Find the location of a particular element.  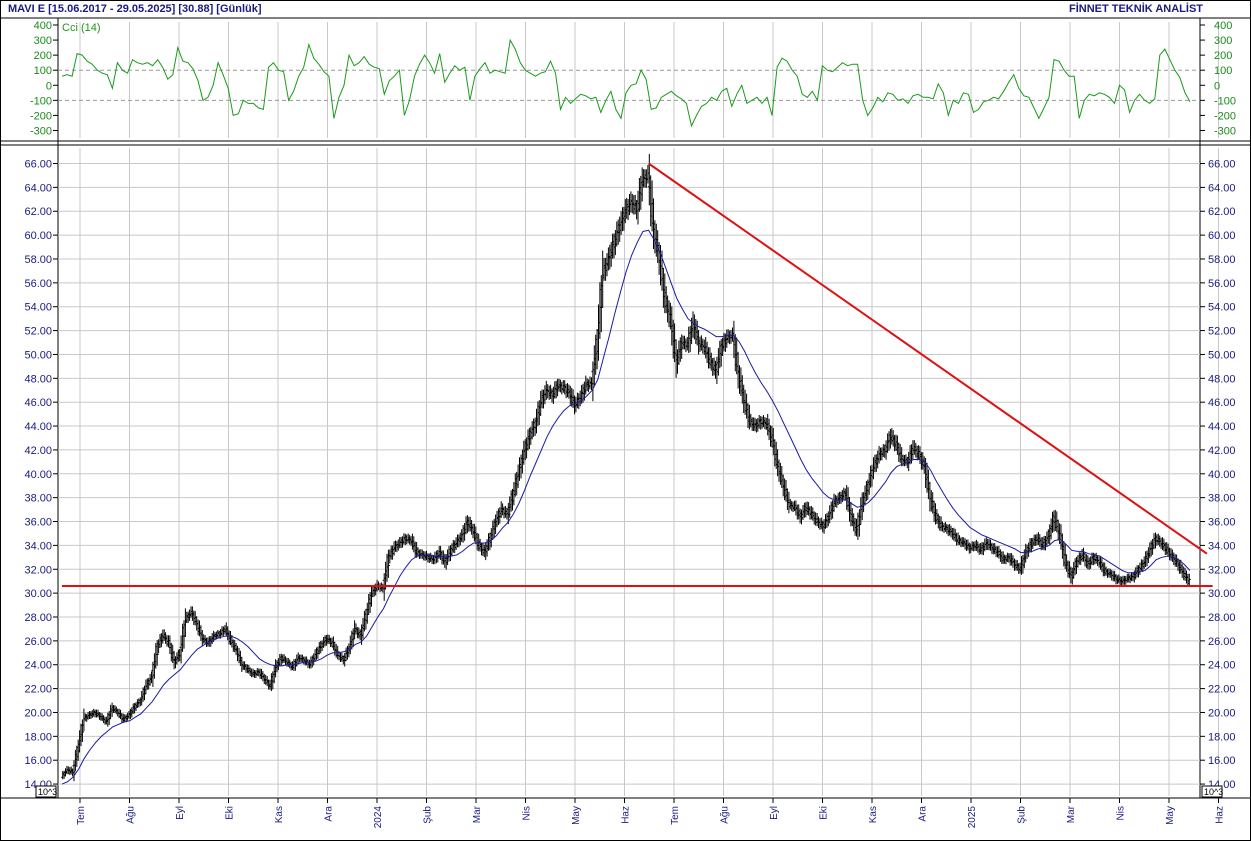

price-tick-label-right: 18.00 is located at coordinates (1222, 737).